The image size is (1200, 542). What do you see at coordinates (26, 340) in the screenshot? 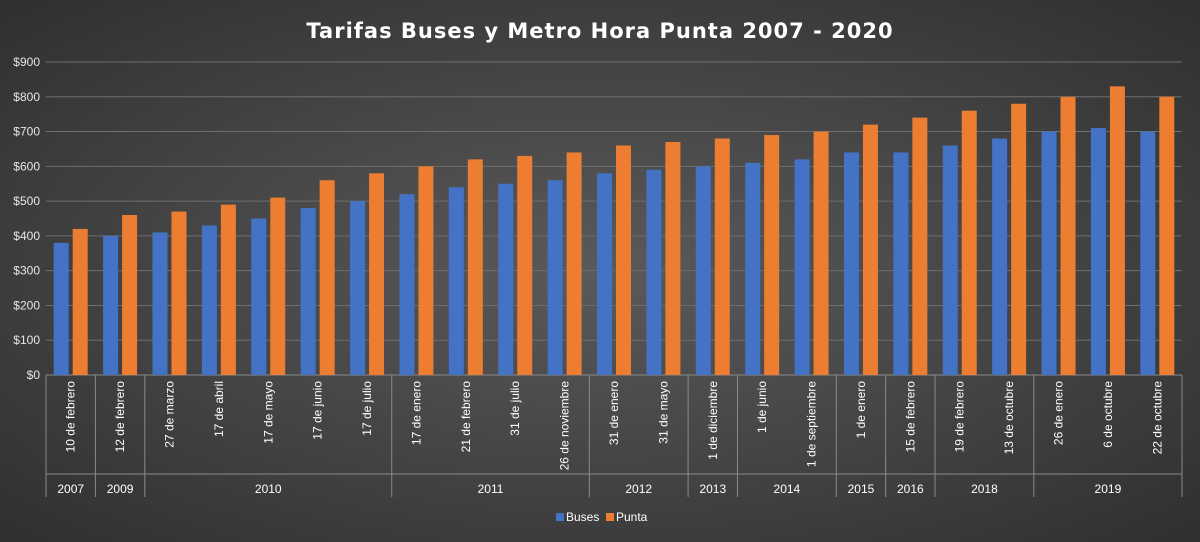
I see `y-tick-label: $100` at bounding box center [26, 340].